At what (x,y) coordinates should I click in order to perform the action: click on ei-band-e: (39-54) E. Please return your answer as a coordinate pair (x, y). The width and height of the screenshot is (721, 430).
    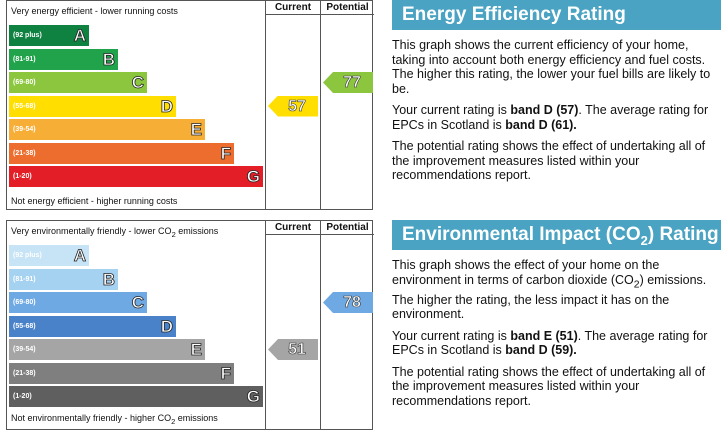
    Looking at the image, I should click on (107, 349).